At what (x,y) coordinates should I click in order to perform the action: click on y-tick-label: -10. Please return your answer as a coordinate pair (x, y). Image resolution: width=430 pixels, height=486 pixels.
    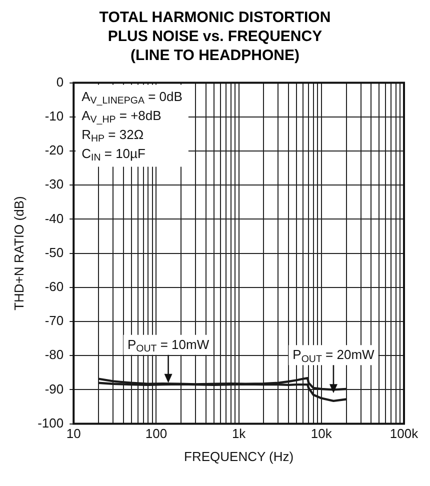
    Looking at the image, I should click on (54, 116).